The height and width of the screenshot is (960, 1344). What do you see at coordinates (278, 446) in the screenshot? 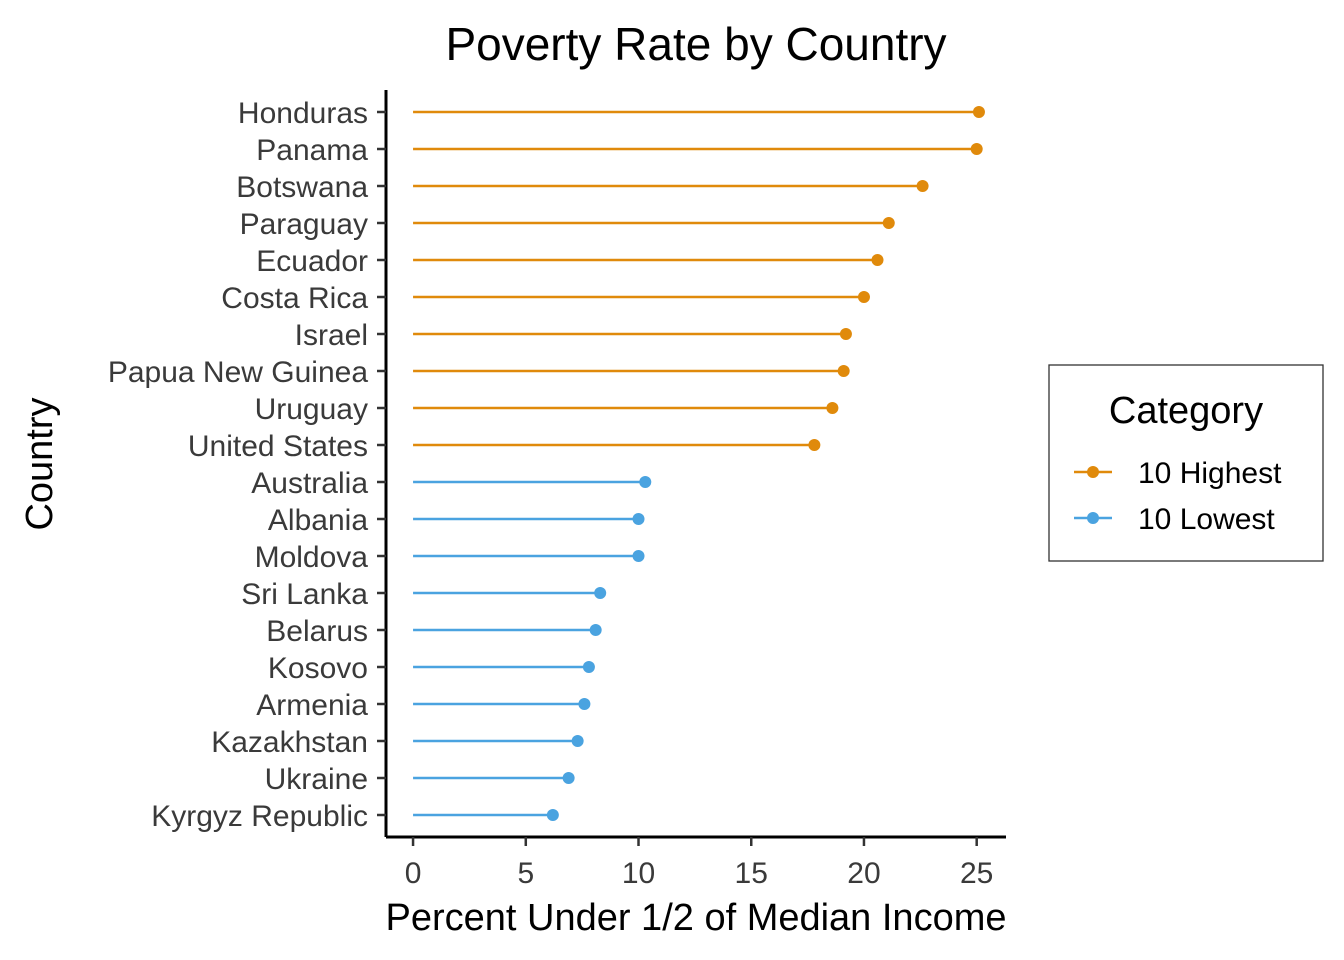
I see `y-tick-label: United States` at bounding box center [278, 446].